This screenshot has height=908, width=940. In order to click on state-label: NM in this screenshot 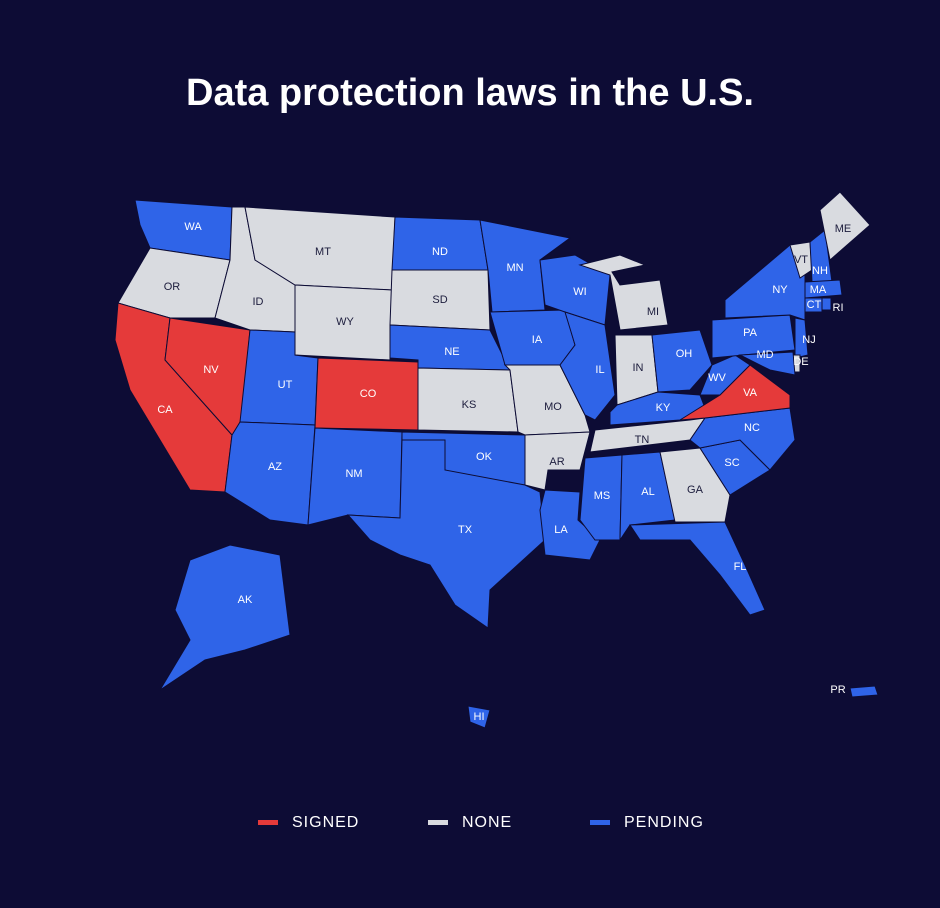, I will do `click(353, 474)`.